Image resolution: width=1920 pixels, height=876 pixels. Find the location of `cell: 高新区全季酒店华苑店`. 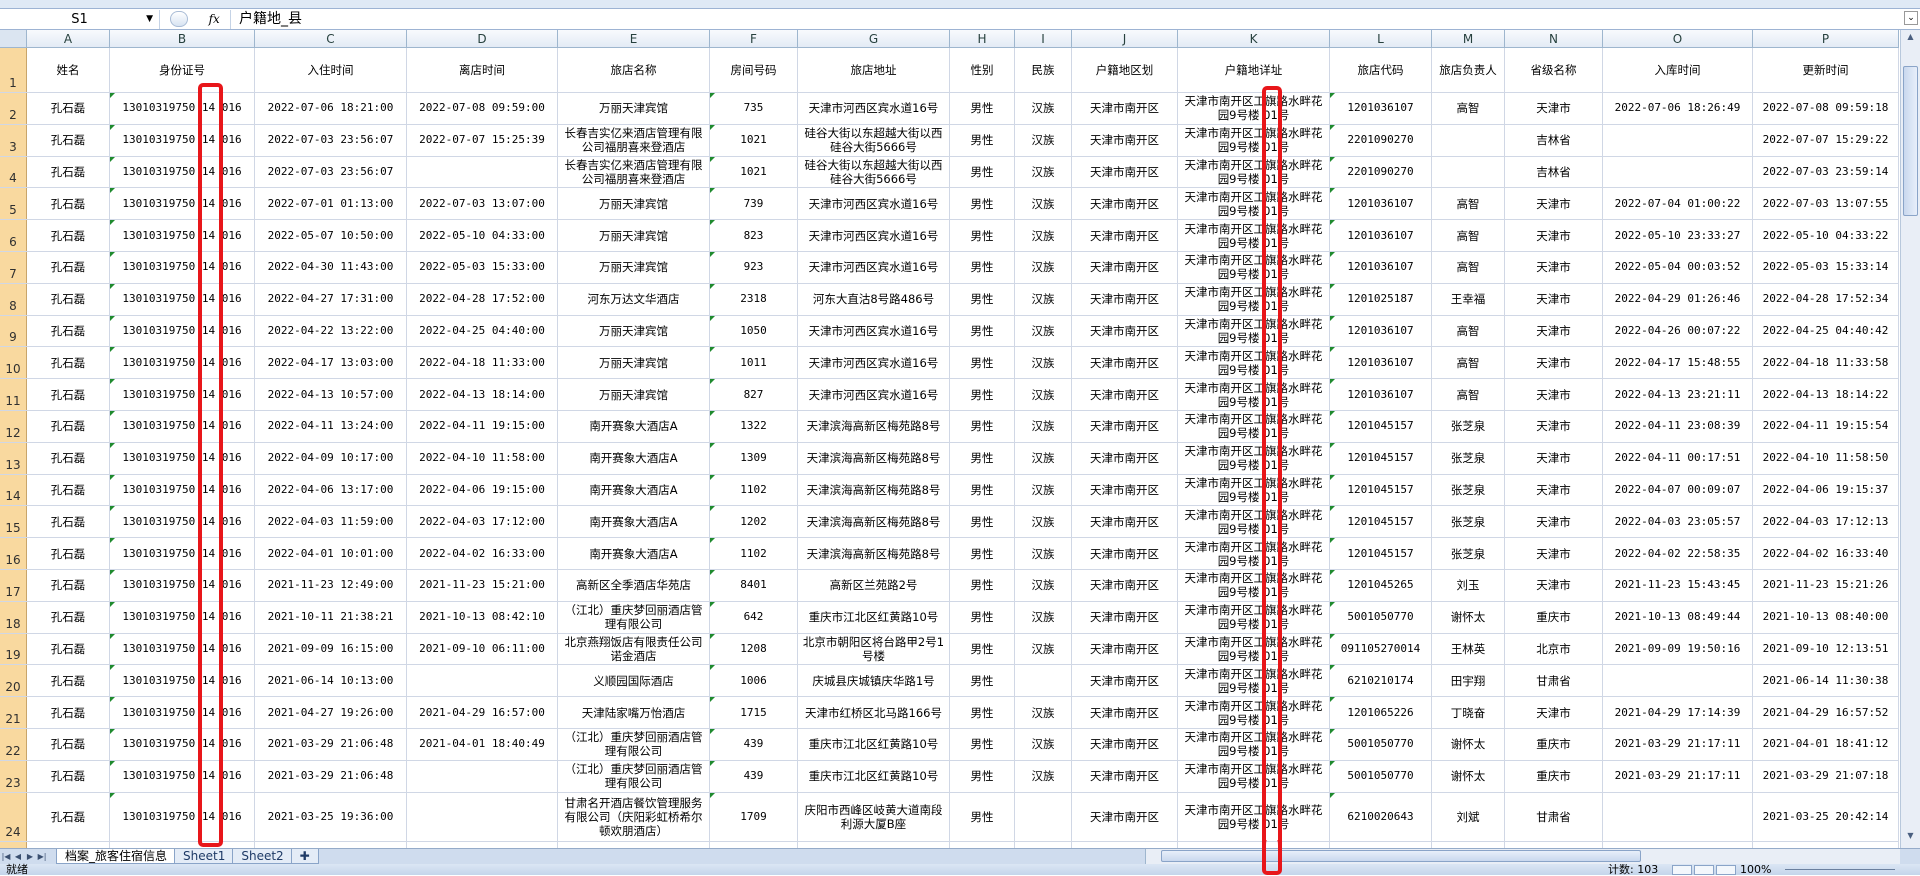

cell: 高新区全季酒店华苑店 is located at coordinates (634, 585).